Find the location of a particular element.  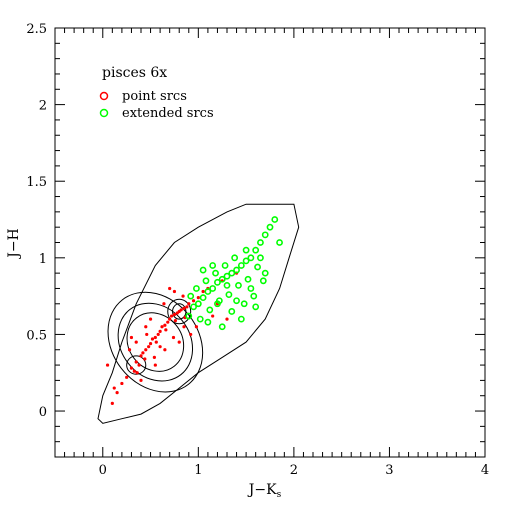

y-tick-label: 2 is located at coordinates (43, 106).